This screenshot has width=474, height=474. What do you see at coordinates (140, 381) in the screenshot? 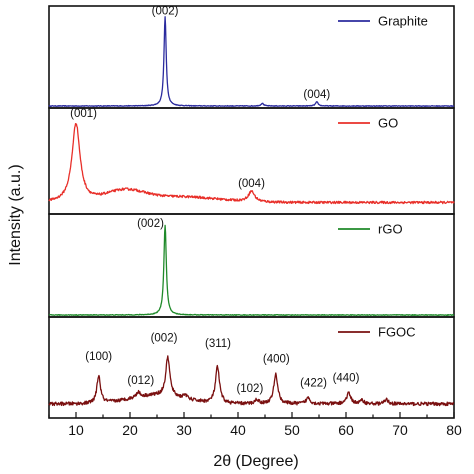
I see `peak-label: (012)` at bounding box center [140, 381].